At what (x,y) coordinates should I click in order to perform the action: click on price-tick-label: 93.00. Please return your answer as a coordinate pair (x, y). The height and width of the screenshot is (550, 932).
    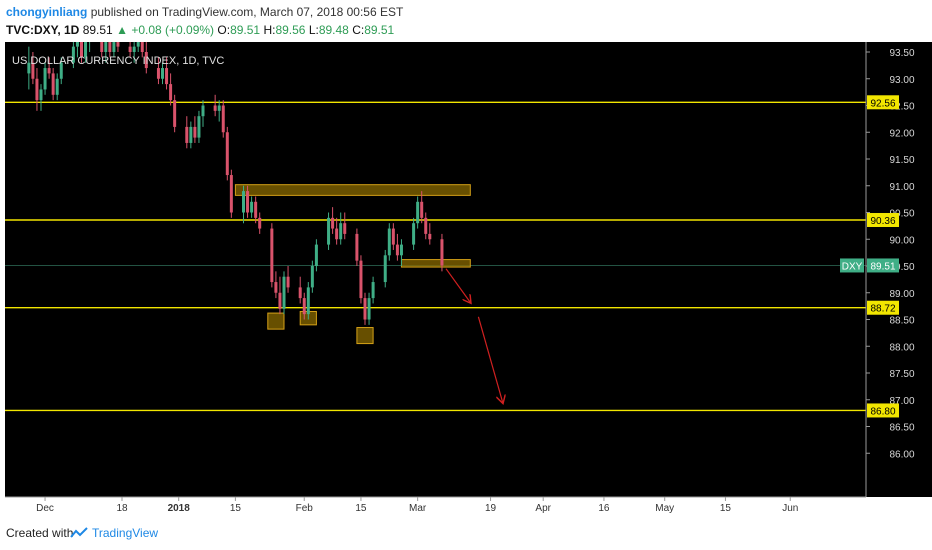
    Looking at the image, I should click on (901, 80).